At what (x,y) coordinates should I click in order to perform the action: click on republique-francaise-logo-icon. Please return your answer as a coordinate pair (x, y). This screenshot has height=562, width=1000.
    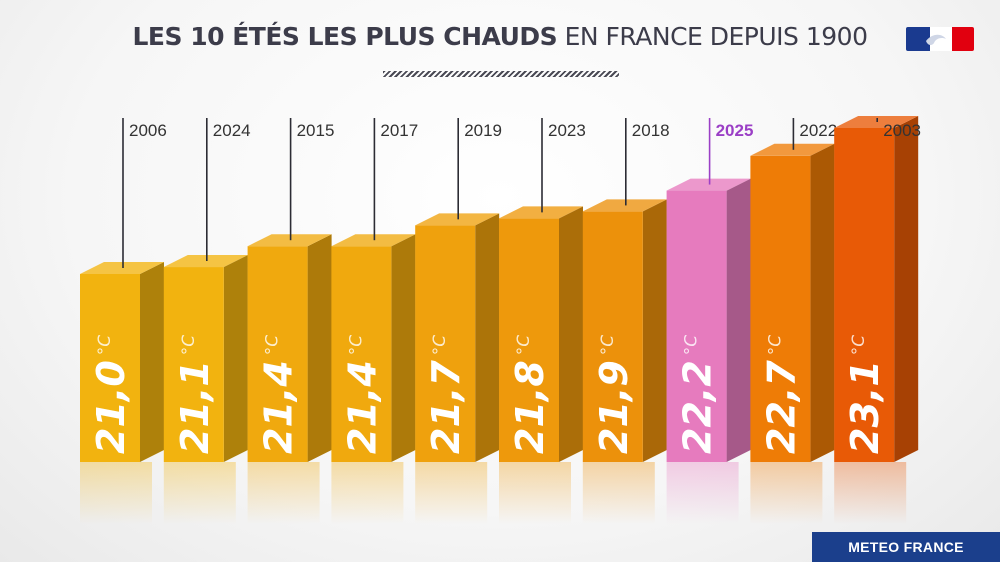
    Looking at the image, I should click on (940, 39).